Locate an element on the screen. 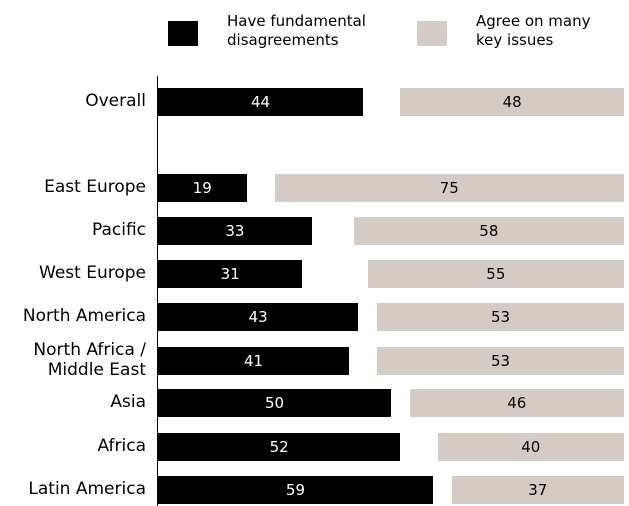 The image size is (629, 506). bar-agree-latin-america is located at coordinates (537, 490).